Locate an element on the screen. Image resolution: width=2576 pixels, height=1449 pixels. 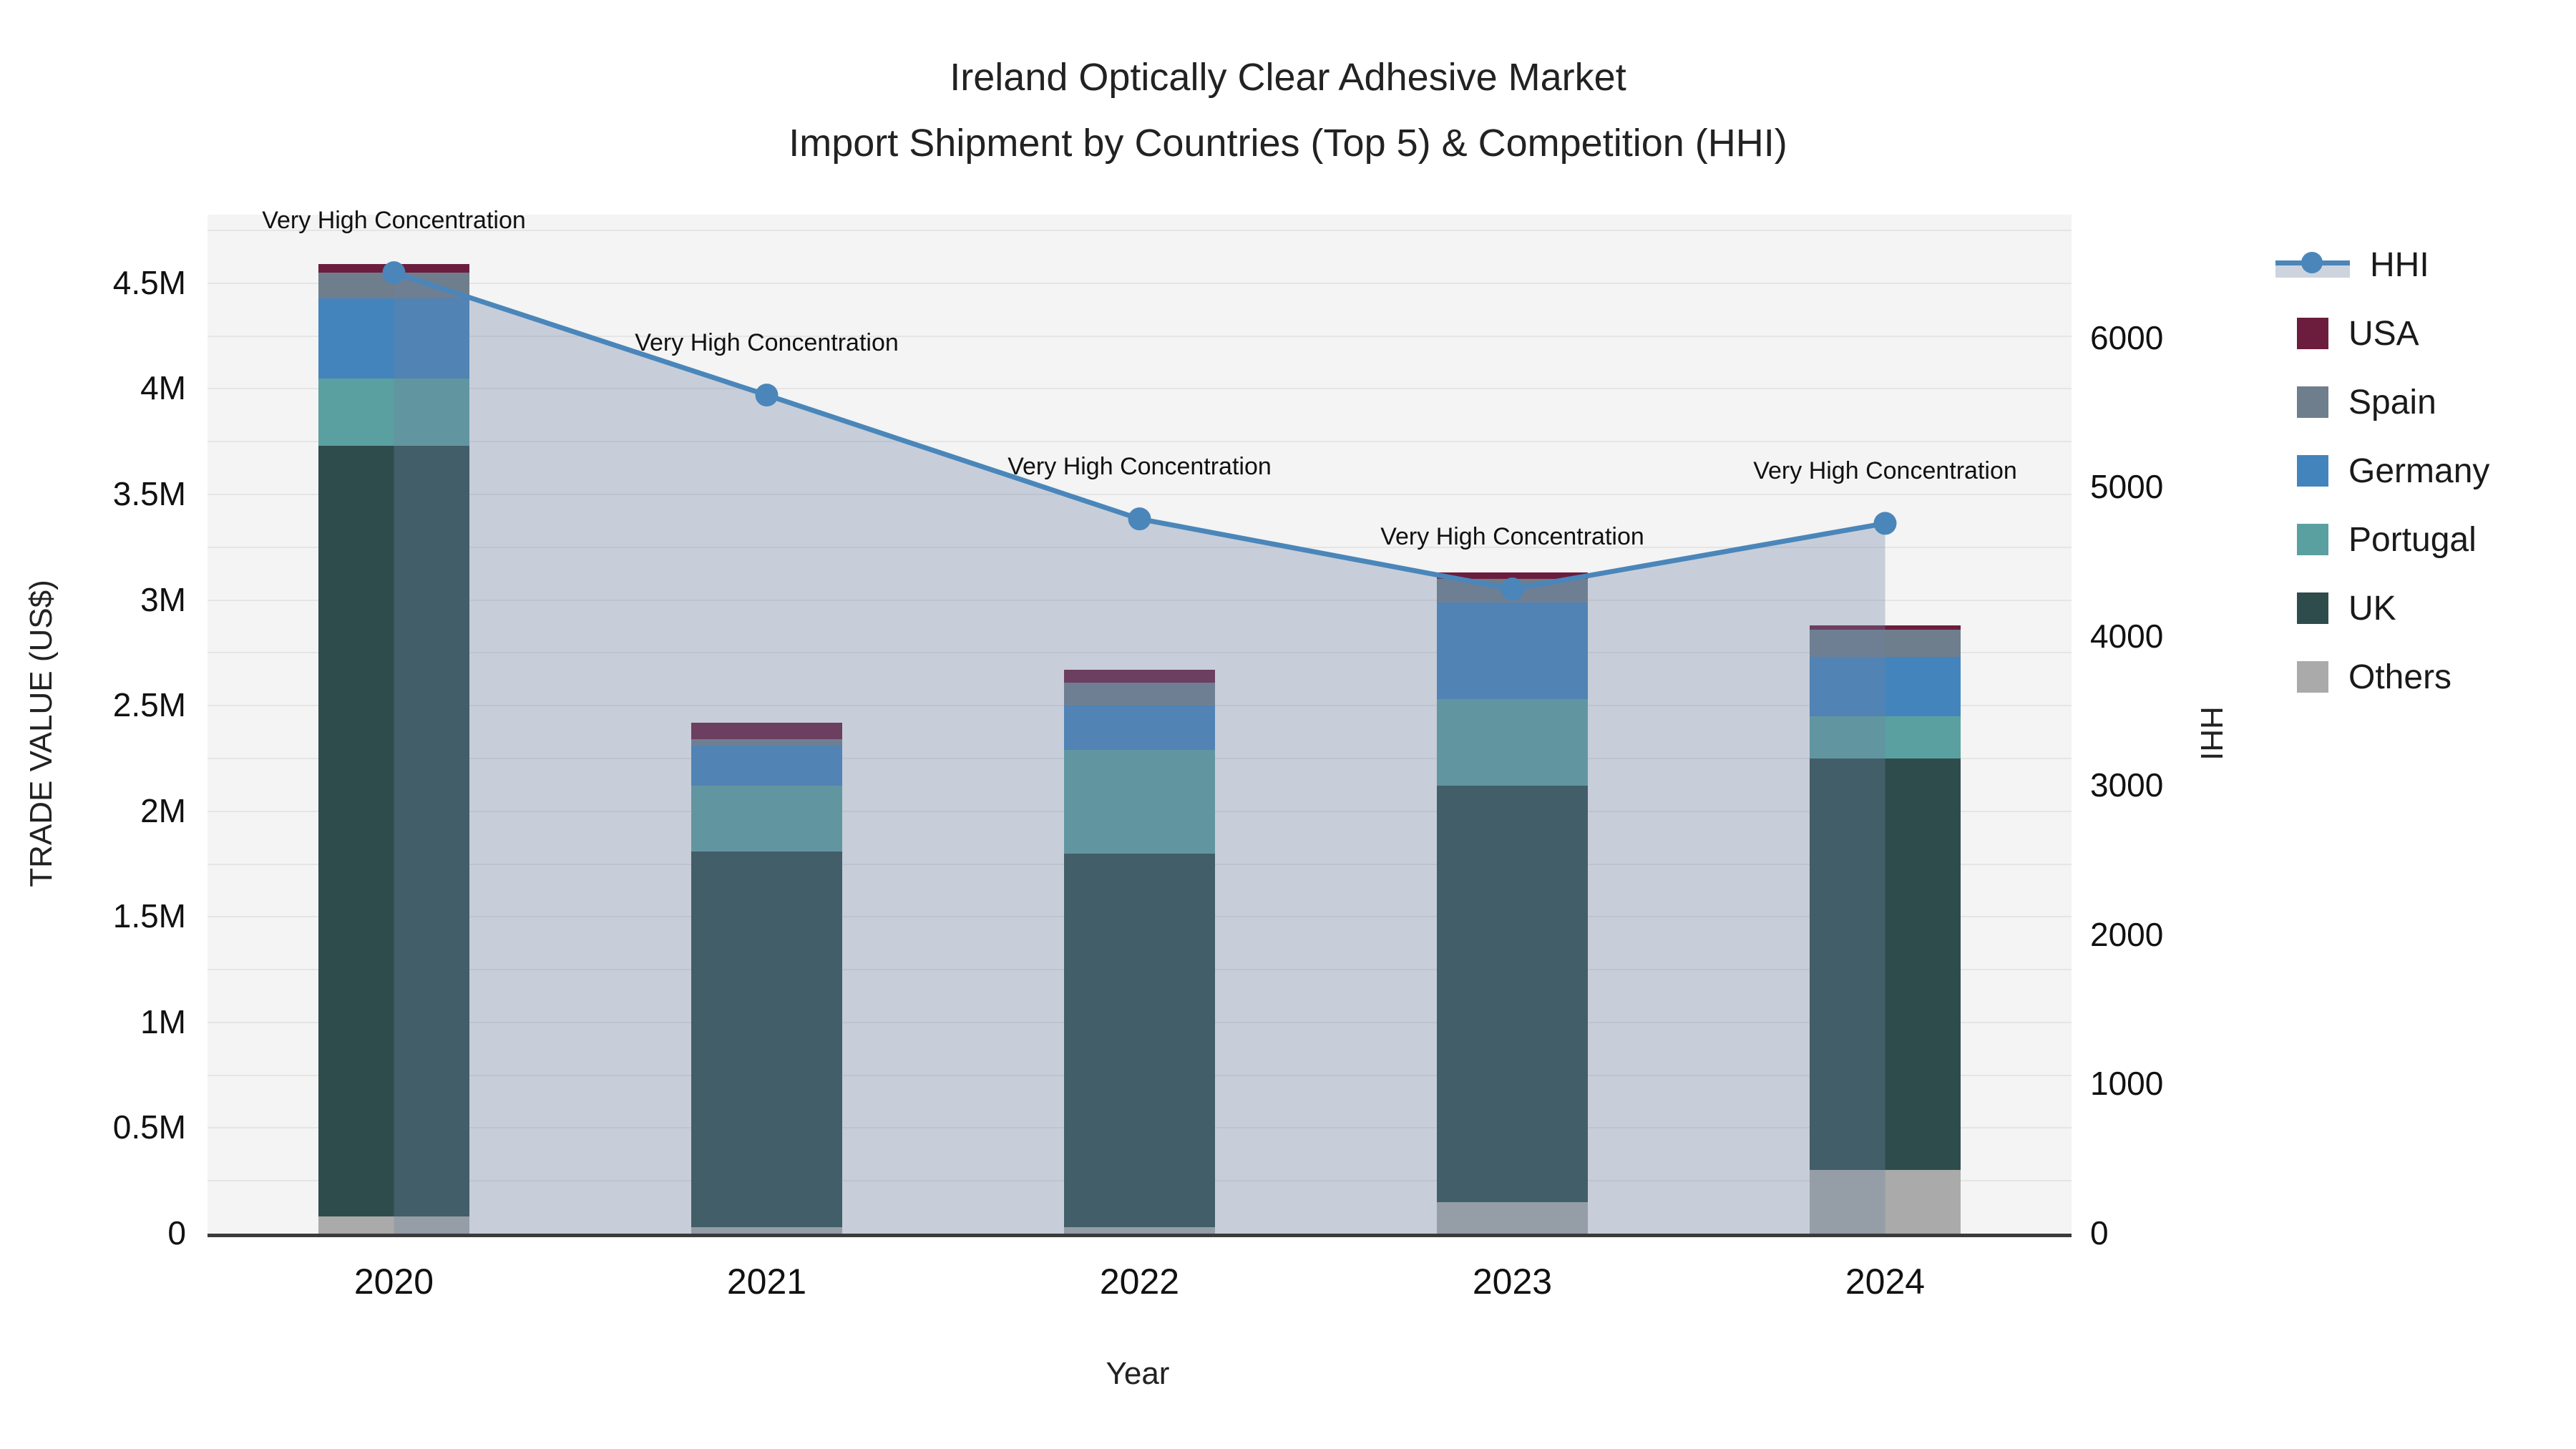
hhi-marker-2024 is located at coordinates (1885, 523).